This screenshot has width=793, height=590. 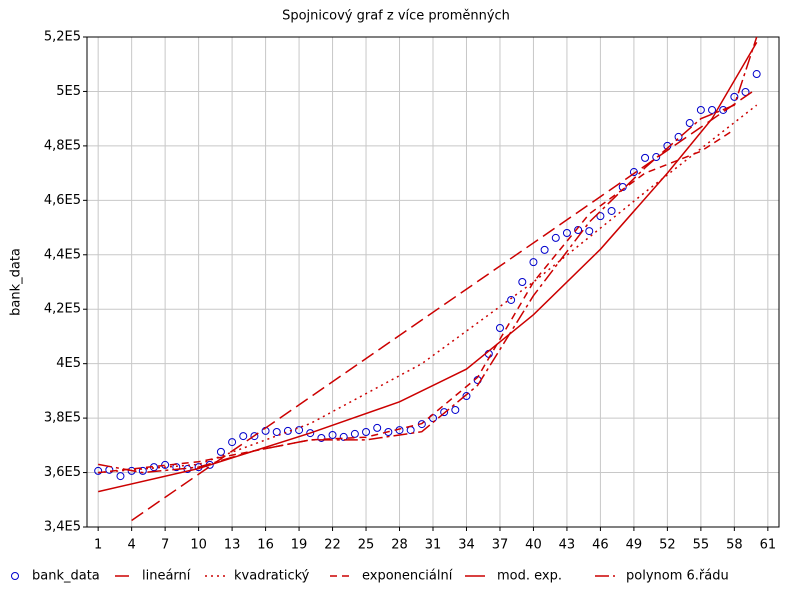 I want to click on x-tick-label: 34, so click(x=466, y=545).